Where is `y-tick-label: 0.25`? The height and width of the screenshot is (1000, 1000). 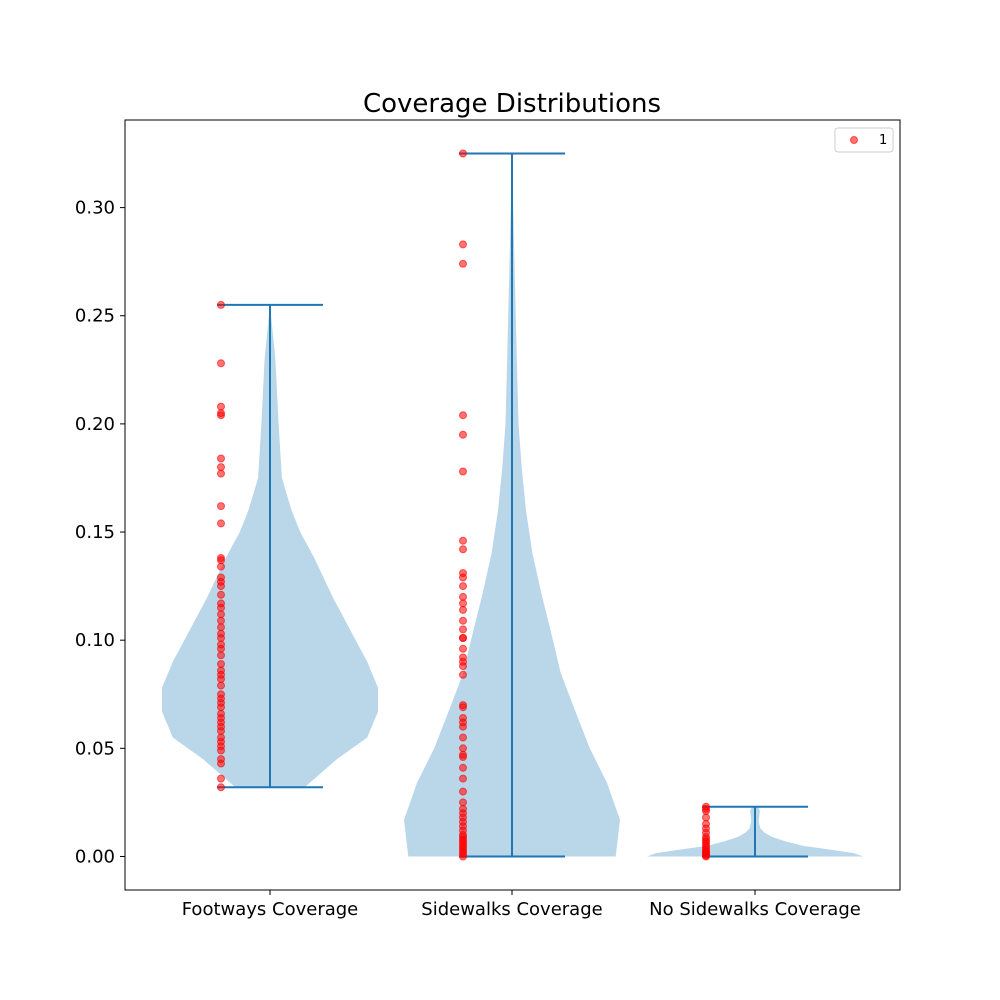 y-tick-label: 0.25 is located at coordinates (95, 316).